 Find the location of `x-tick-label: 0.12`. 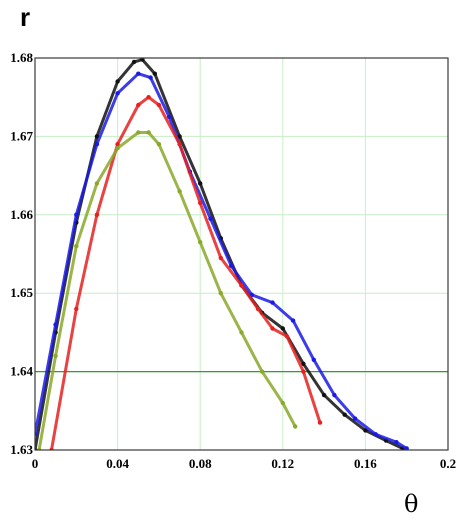

x-tick-label: 0.12 is located at coordinates (282, 463).